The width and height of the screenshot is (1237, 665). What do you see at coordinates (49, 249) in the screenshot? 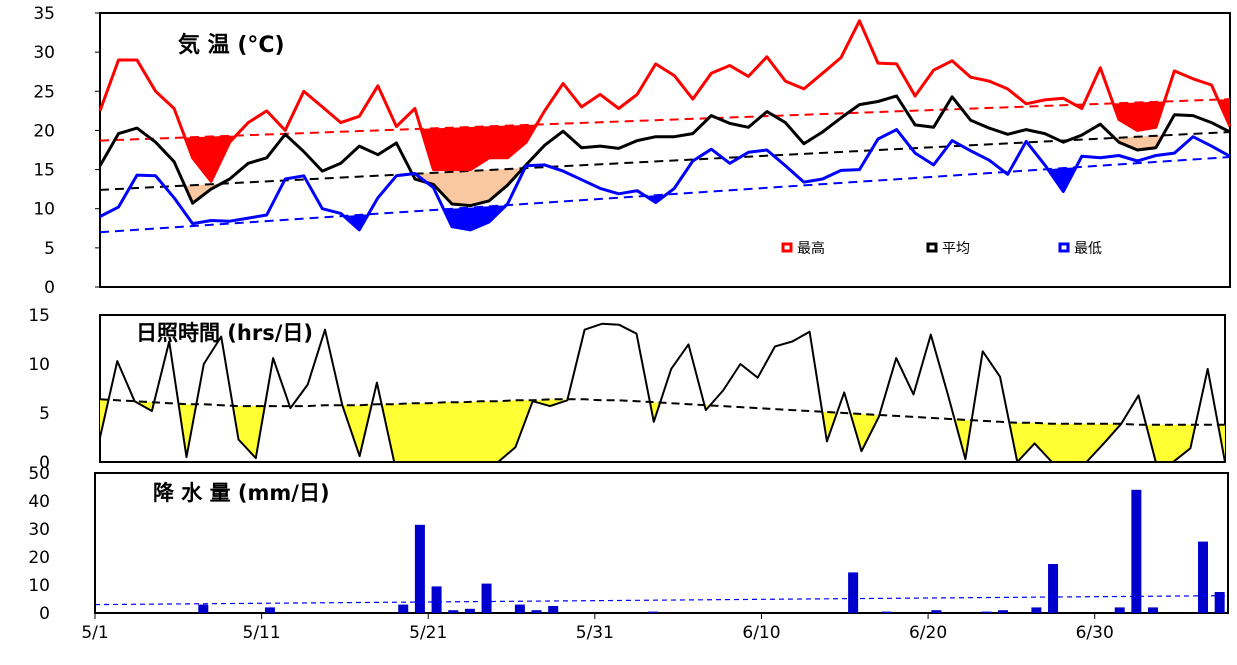
I see `temp-ytick-label: 5` at bounding box center [49, 249].